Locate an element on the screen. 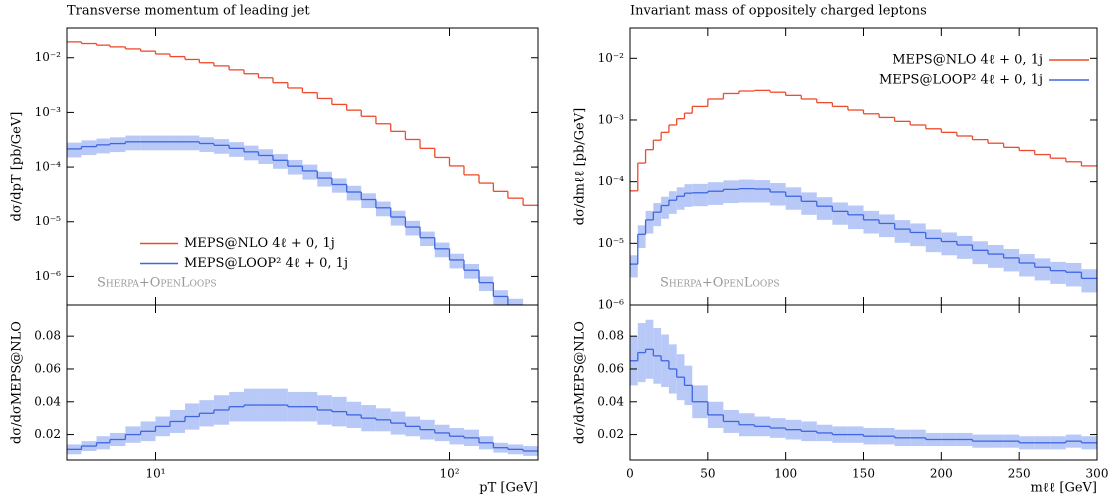 The image size is (1116, 495). x-tick-label: 250 is located at coordinates (1019, 474).